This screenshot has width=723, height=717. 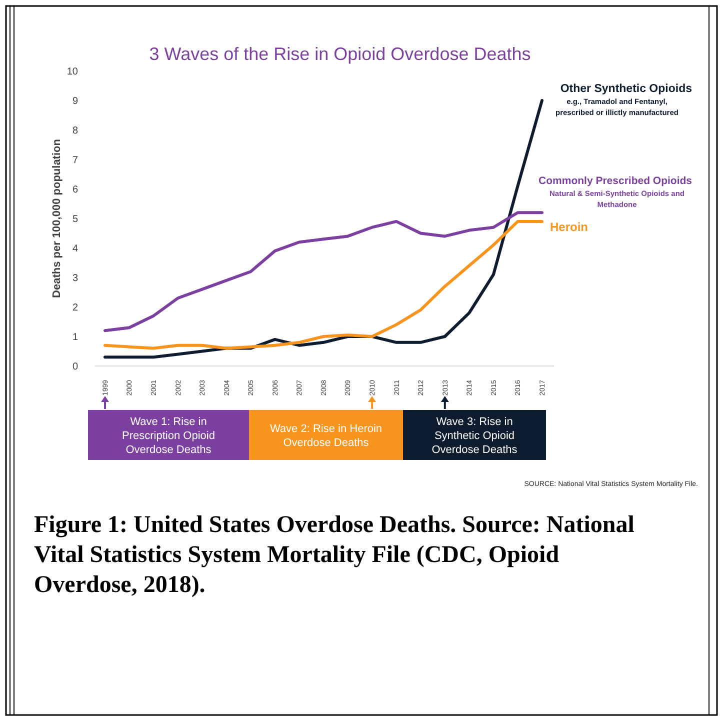 I want to click on y-tick-label: 9, so click(x=75, y=101).